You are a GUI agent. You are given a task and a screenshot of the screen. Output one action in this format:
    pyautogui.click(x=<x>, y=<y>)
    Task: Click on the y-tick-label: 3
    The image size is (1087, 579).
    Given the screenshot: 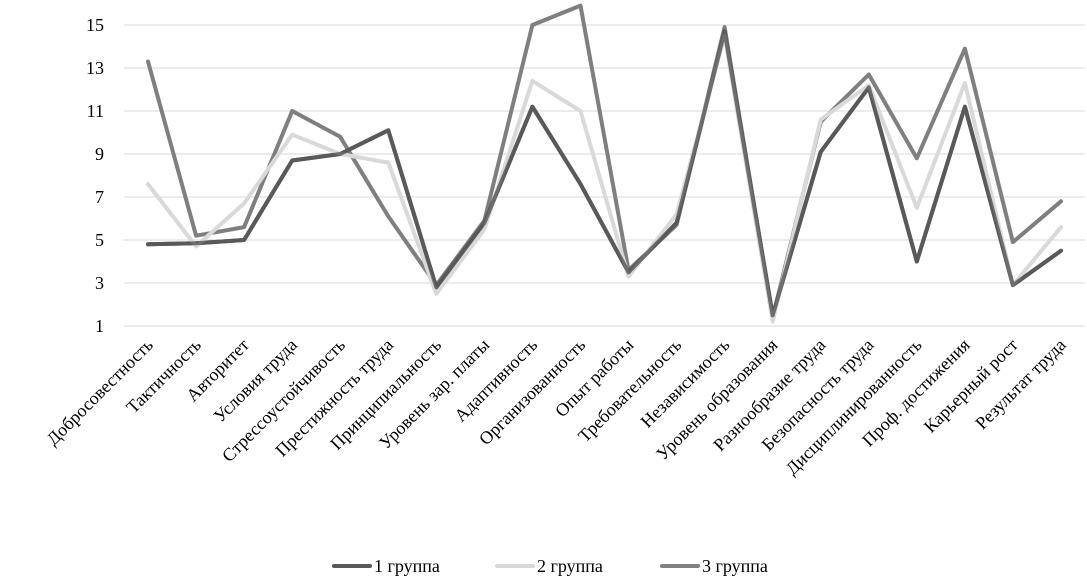 What is the action you would take?
    pyautogui.click(x=99, y=283)
    